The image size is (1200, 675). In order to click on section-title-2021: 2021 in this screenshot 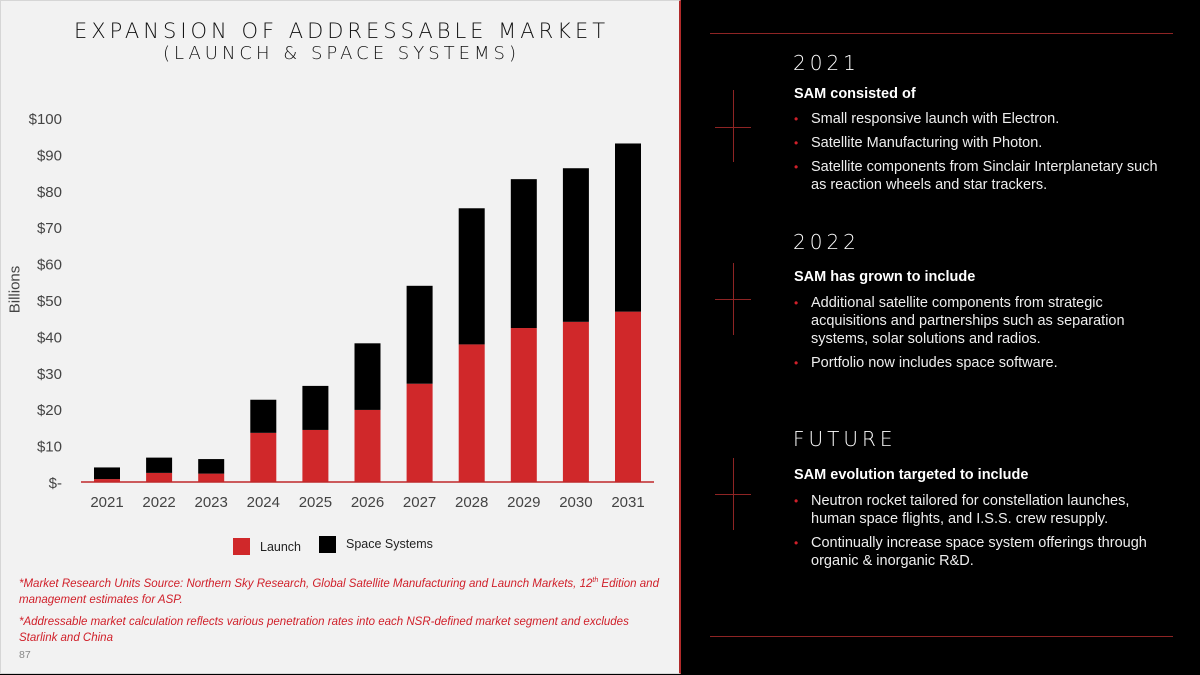, I will do `click(826, 63)`.